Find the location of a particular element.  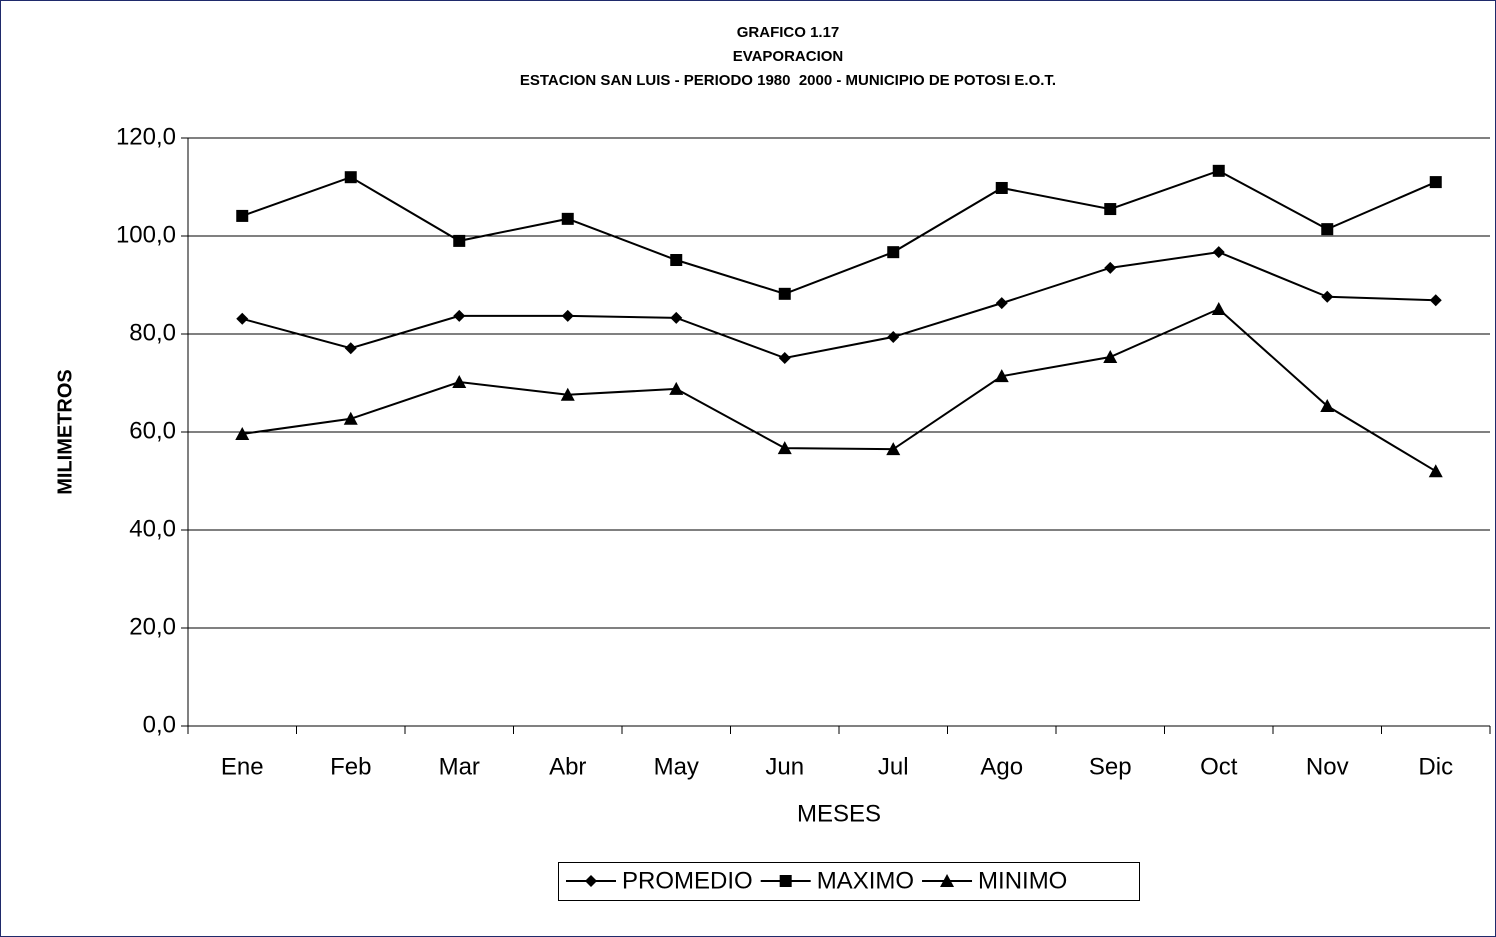

x-tick-label: Ago is located at coordinates (1001, 766).